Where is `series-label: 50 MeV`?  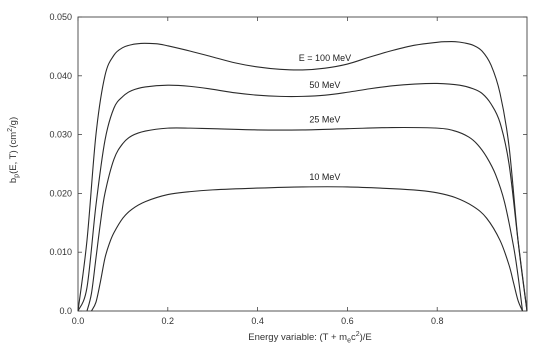 series-label: 50 MeV is located at coordinates (324, 85).